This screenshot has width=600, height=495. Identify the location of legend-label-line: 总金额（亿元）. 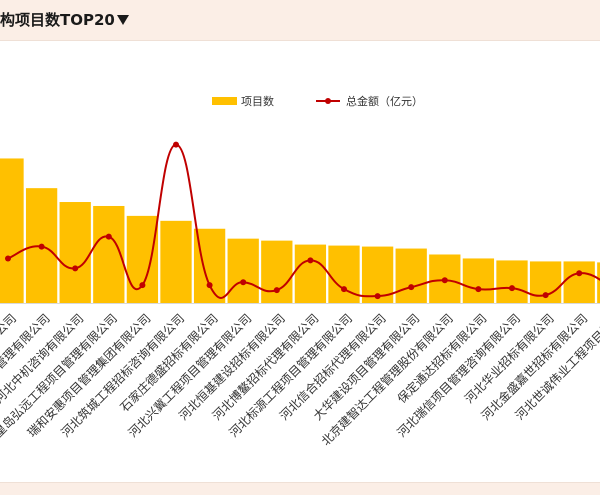
(384, 101).